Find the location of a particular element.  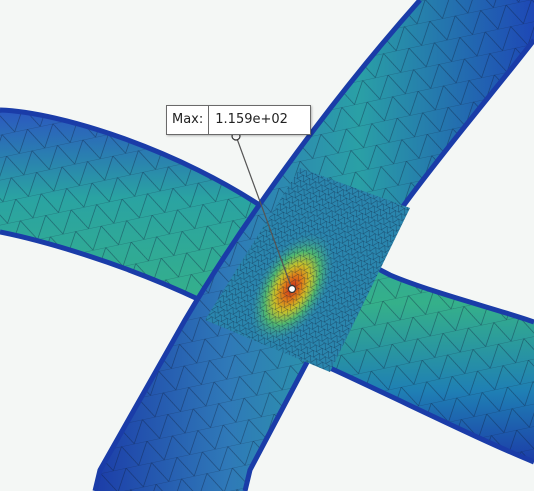

max-label: Max: is located at coordinates (188, 120).